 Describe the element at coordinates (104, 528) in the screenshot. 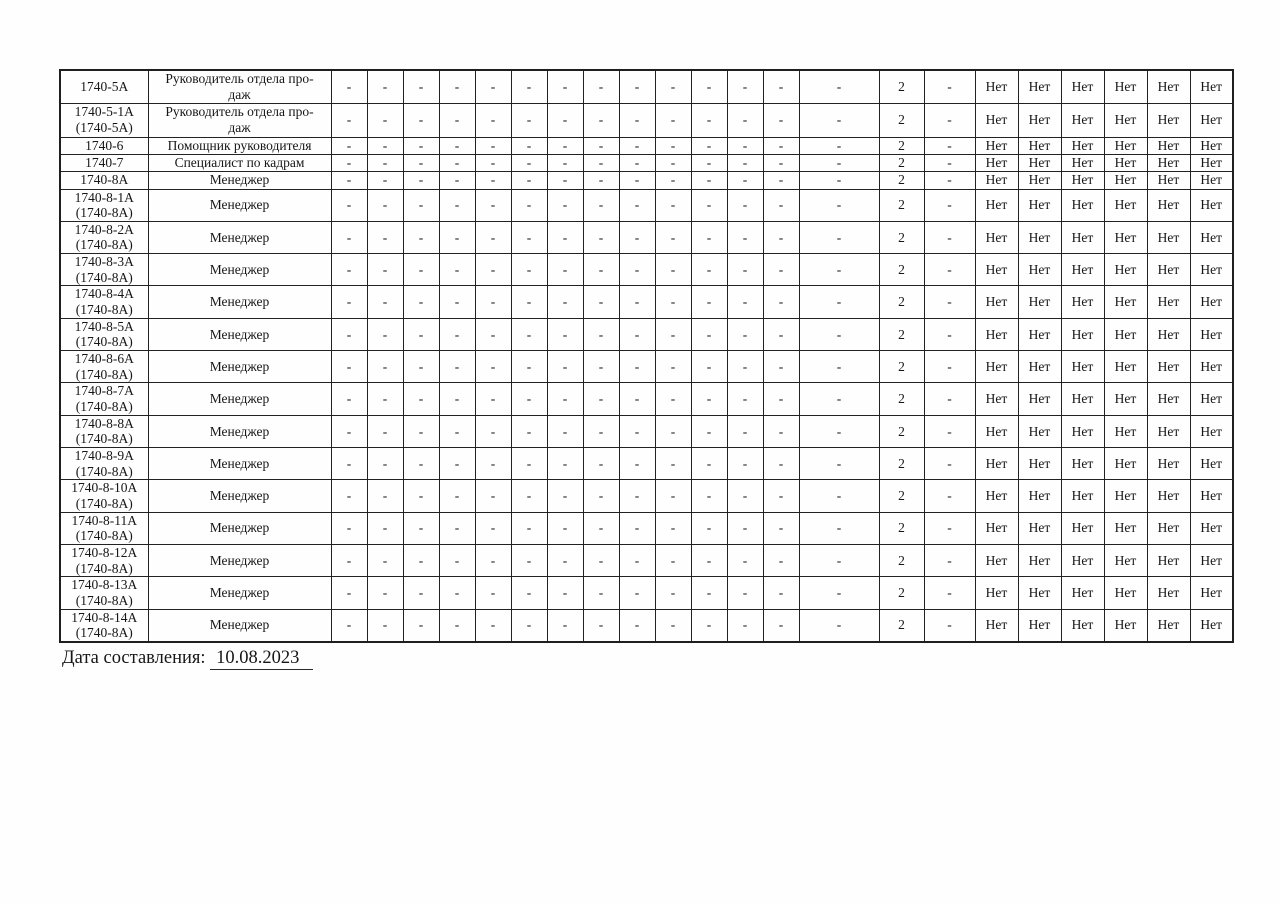

I see `position-code-cell: 1740-8-11А (1740-8А)` at that location.